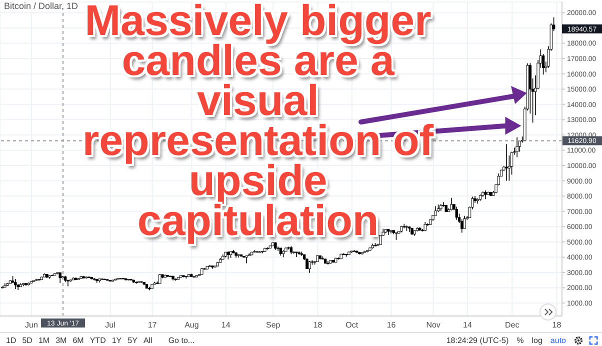 This screenshot has width=602, height=346. I want to click on text: All, so click(147, 340).